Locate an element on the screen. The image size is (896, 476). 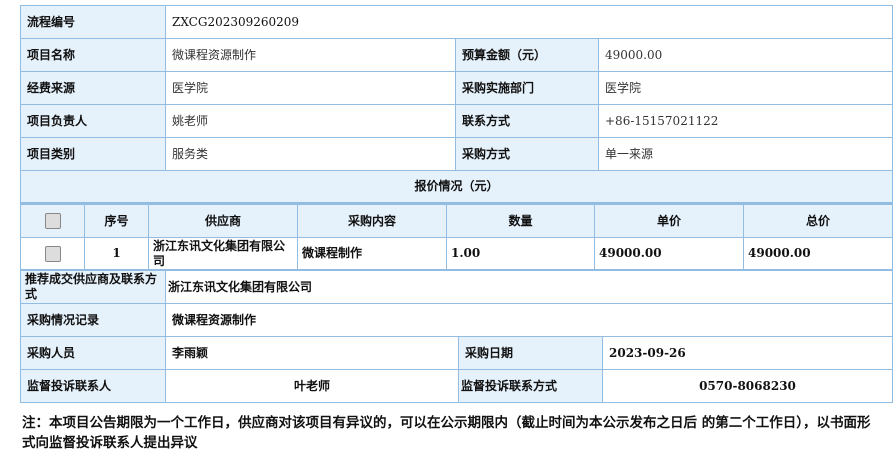
project-name-value: 微课程资源制作 is located at coordinates (310, 55).